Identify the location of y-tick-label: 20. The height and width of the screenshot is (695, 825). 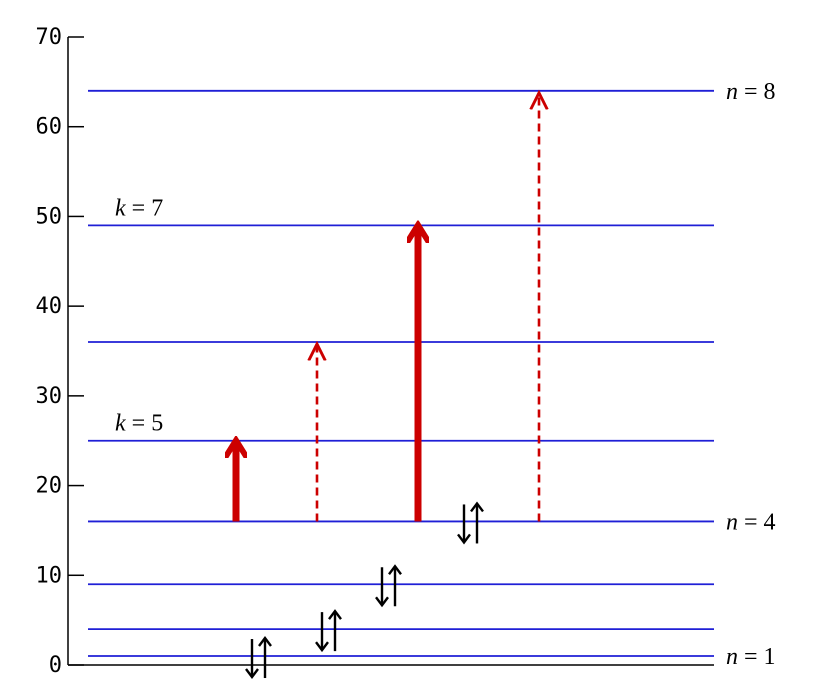
(49, 486).